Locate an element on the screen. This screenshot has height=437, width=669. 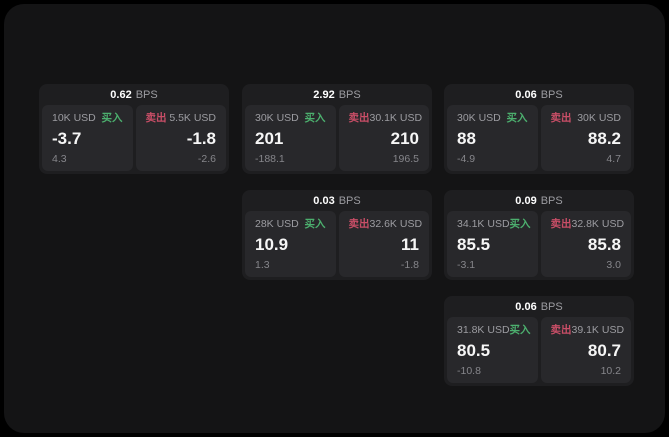
bps-header: 0.09 BPS is located at coordinates (539, 200).